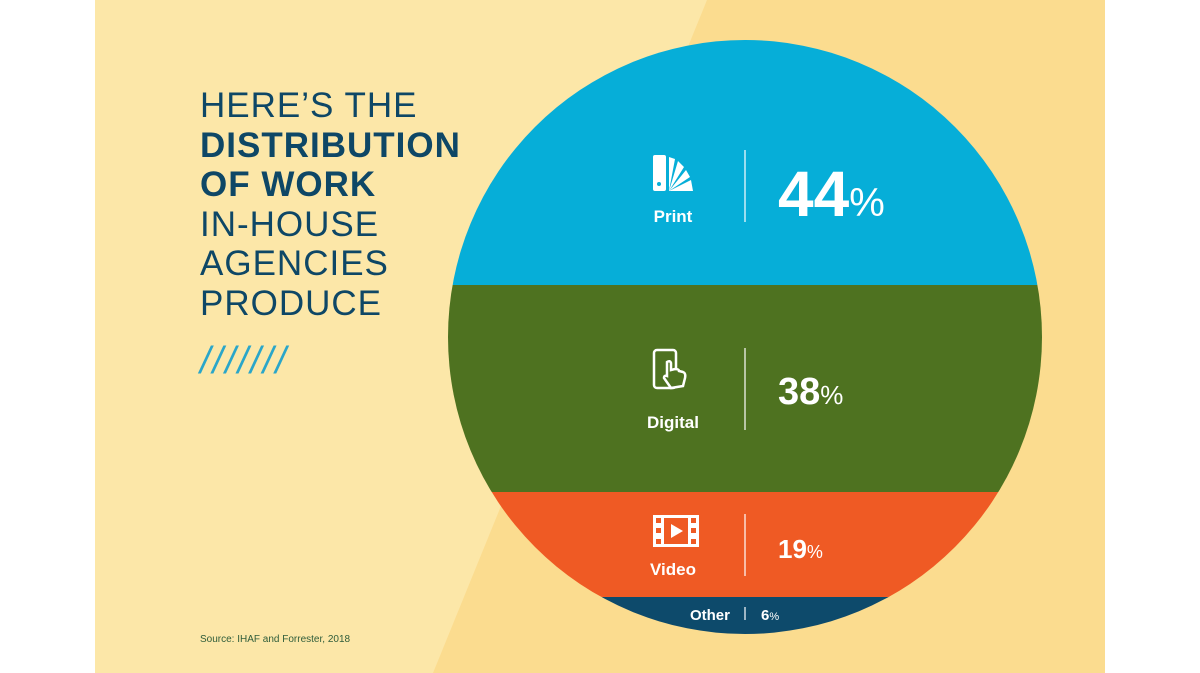 The image size is (1200, 673). I want to click on title-line: DISTRIBUTION, so click(330, 145).